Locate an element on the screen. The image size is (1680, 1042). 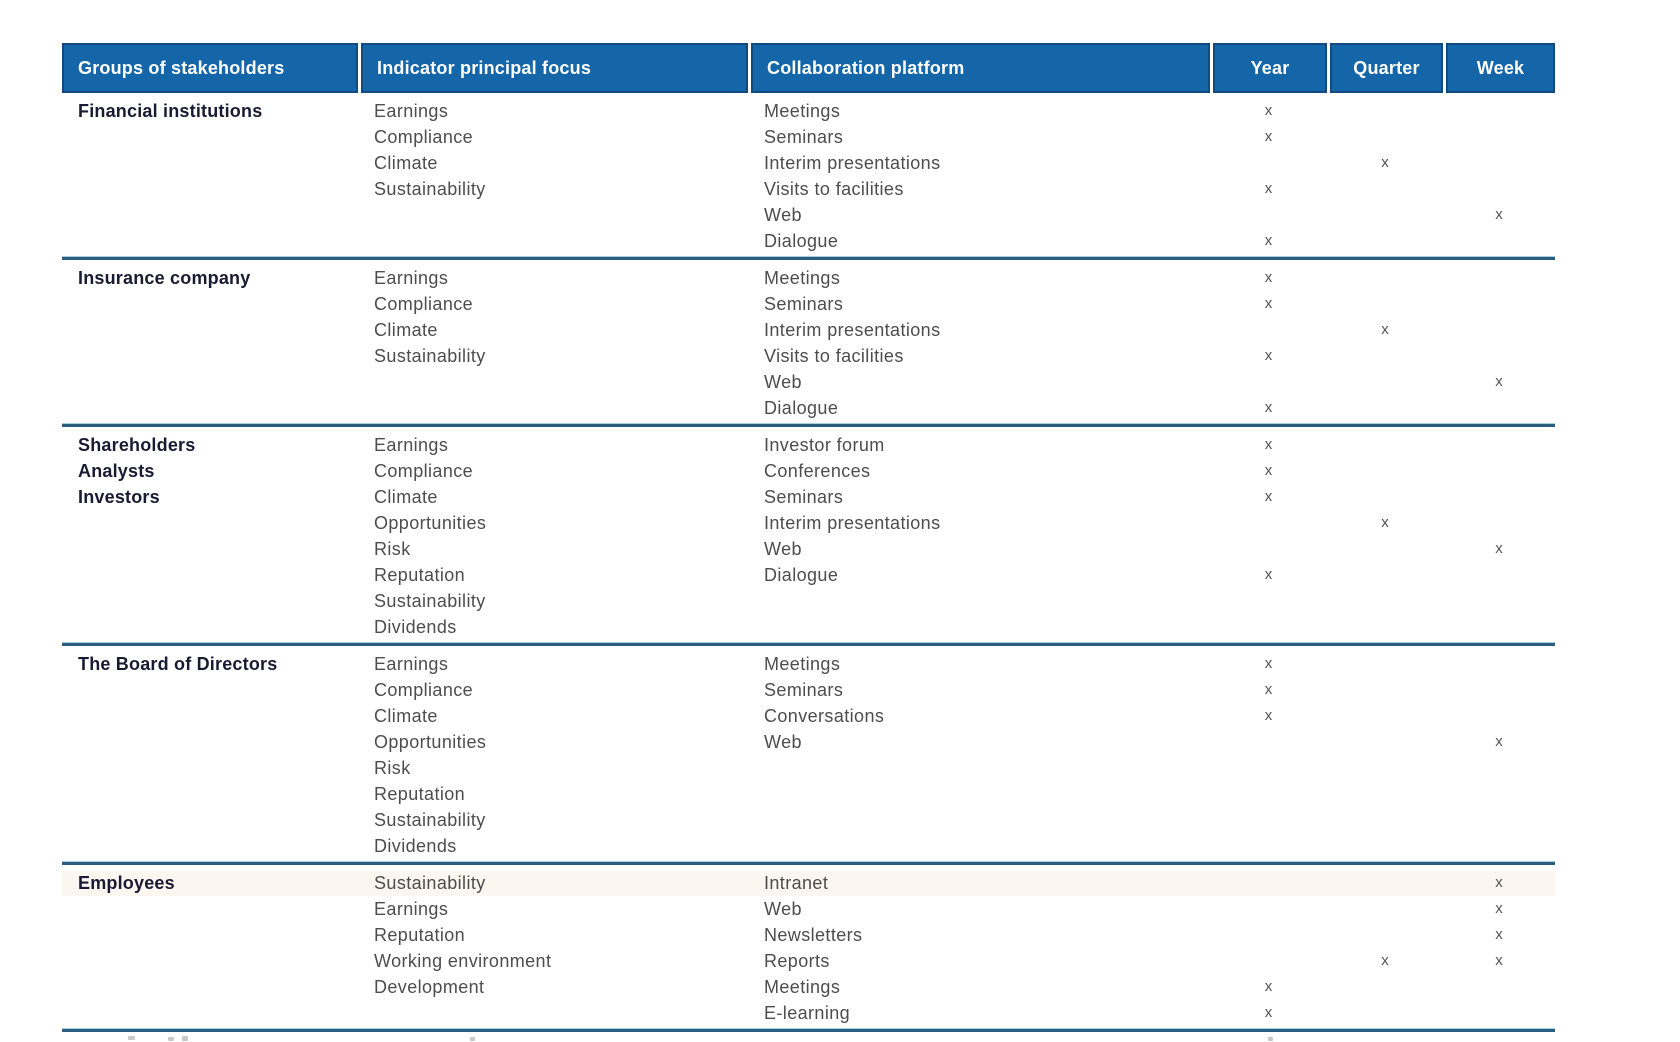
group-cell: Shareholders Analysts Investors is located at coordinates (210, 536).